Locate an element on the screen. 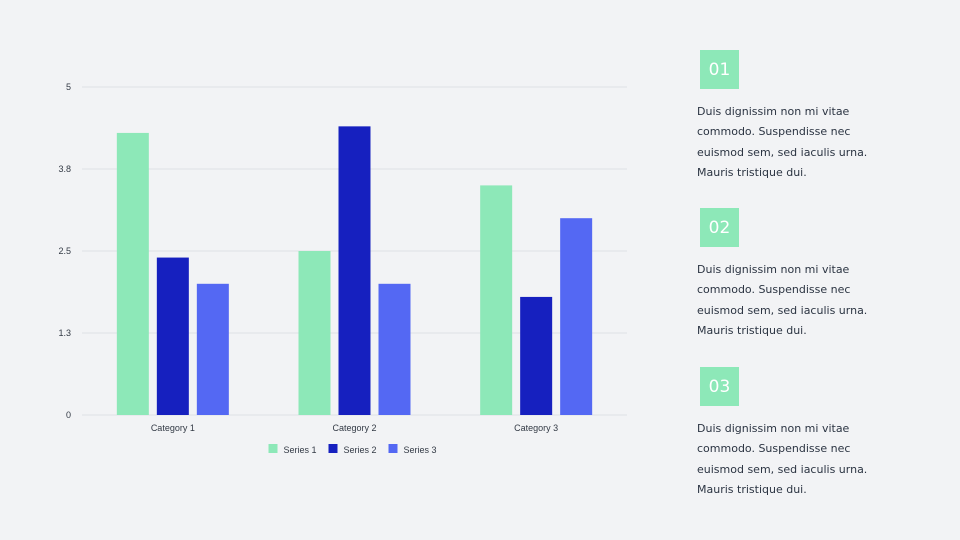 The image size is (960, 540). step-number-badge: 01 is located at coordinates (719, 69).